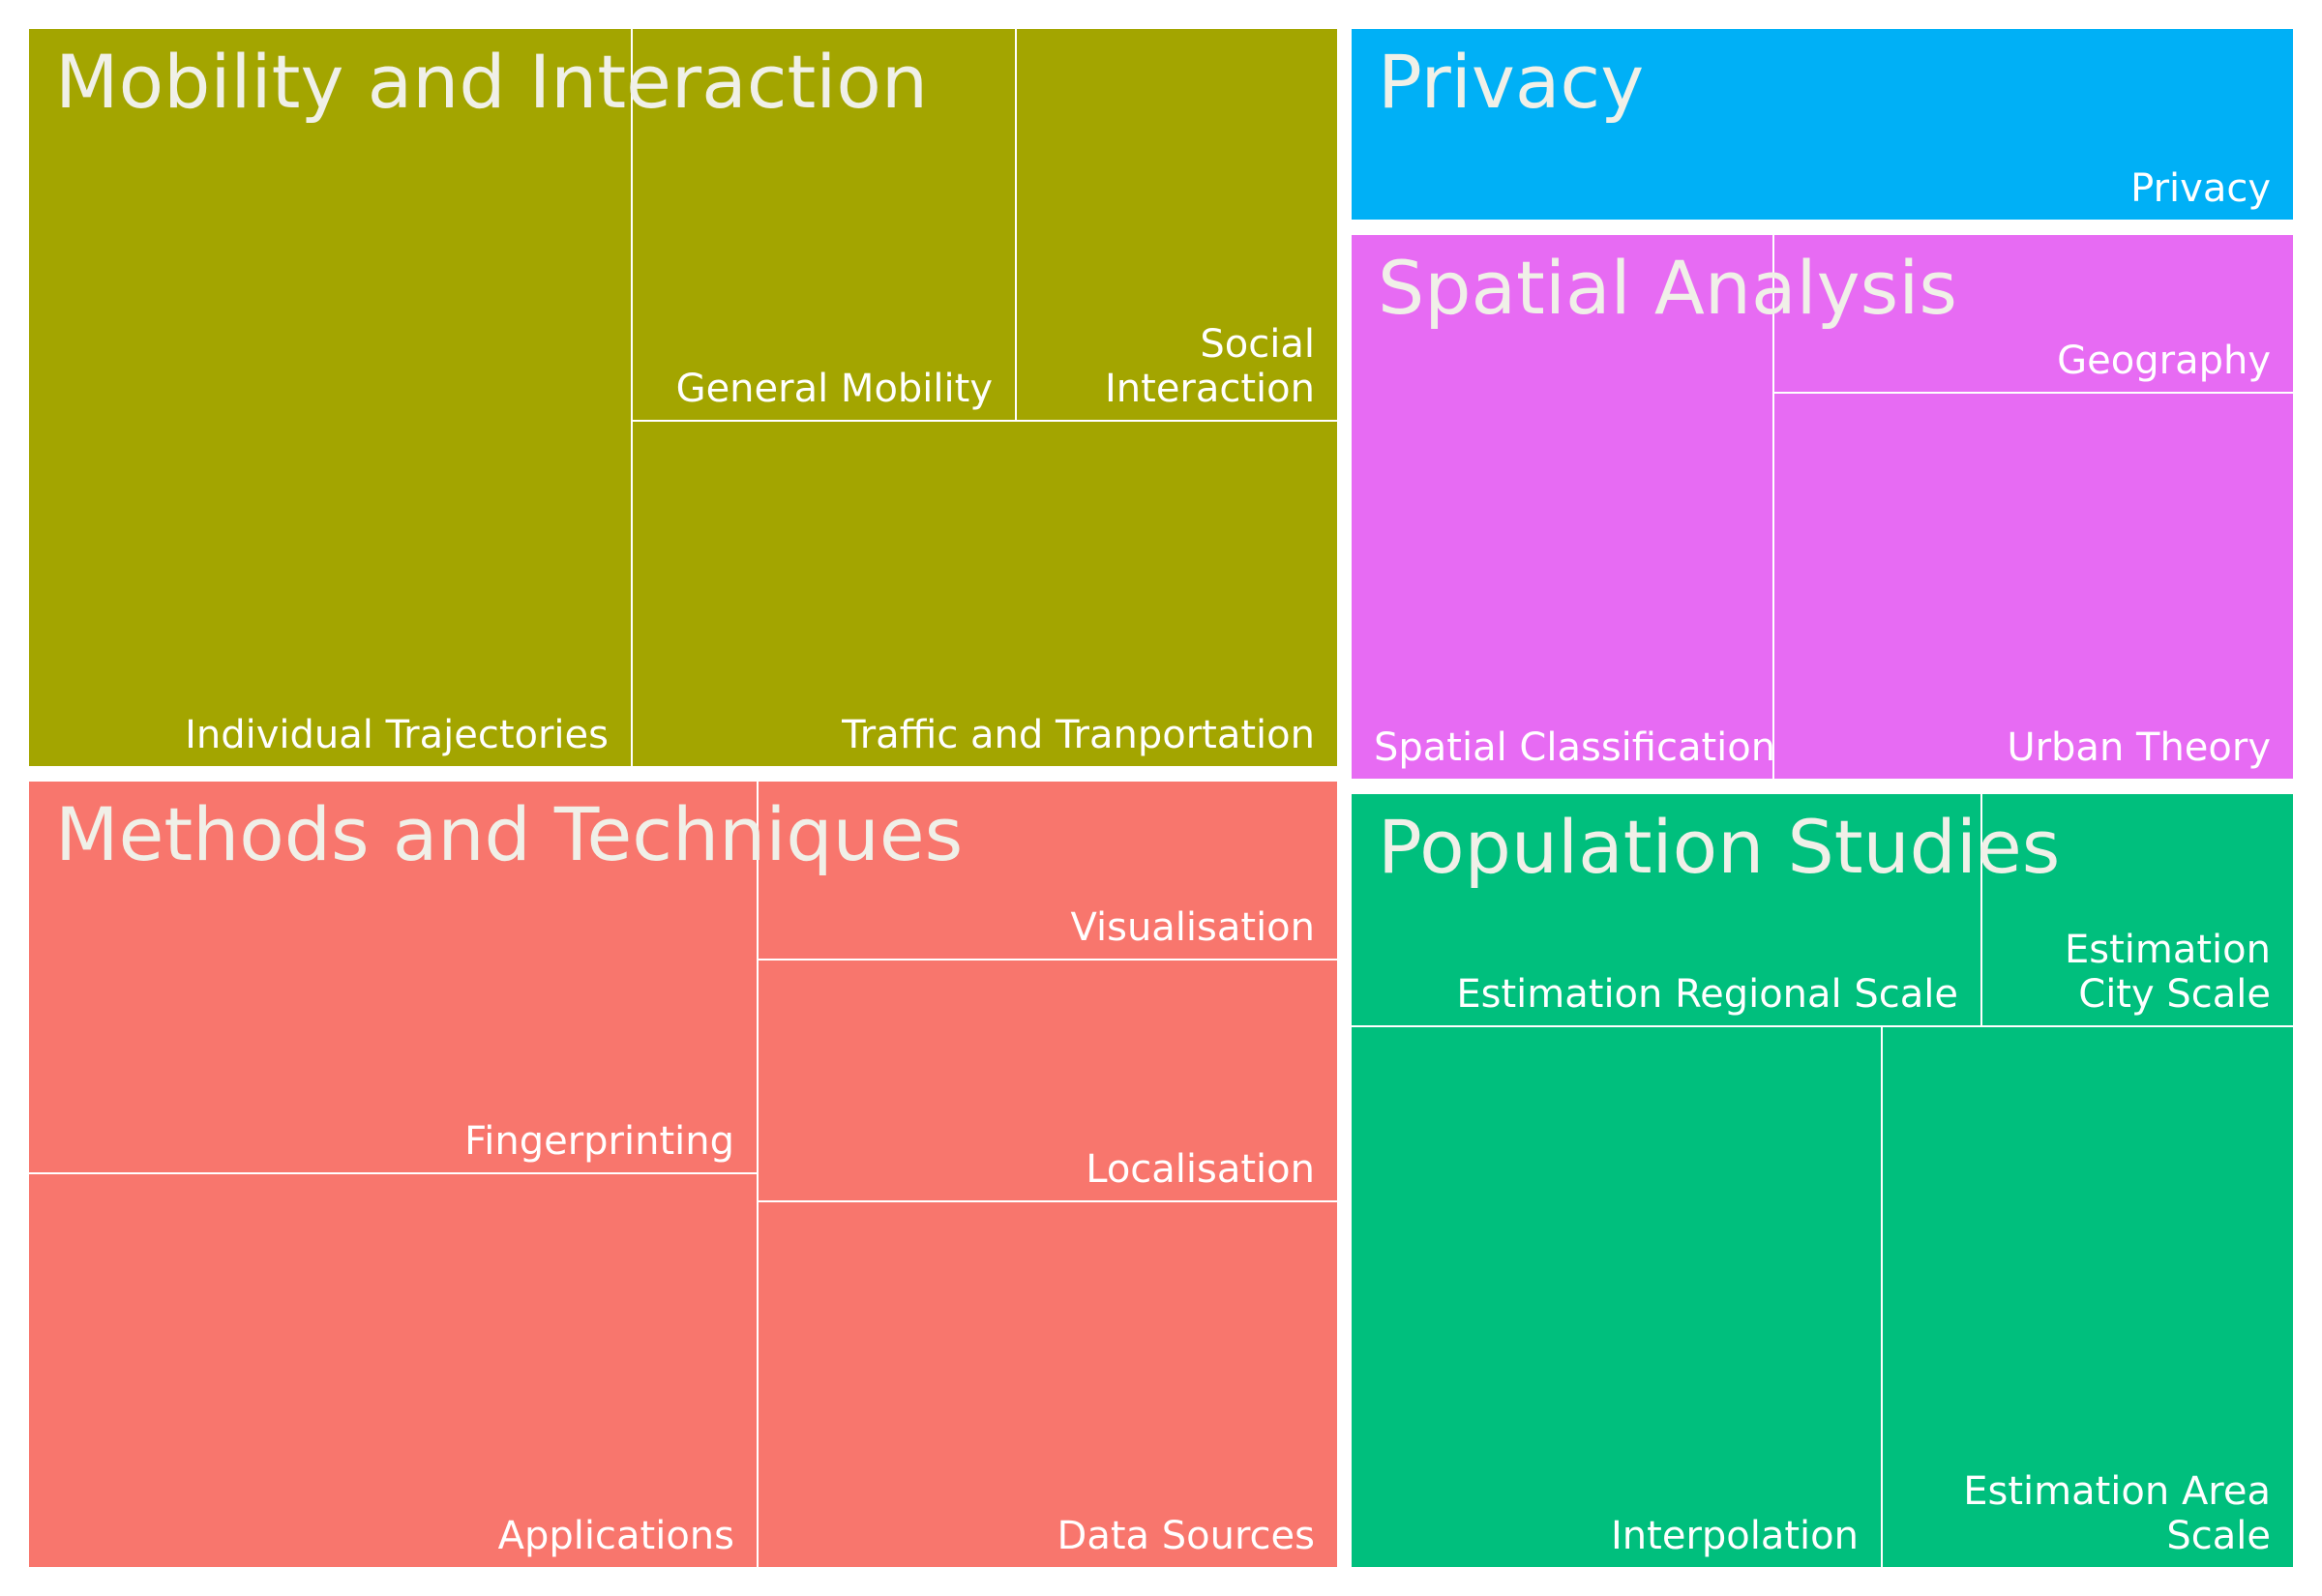  I want to click on tile-estimation-city-scale, so click(2137, 909).